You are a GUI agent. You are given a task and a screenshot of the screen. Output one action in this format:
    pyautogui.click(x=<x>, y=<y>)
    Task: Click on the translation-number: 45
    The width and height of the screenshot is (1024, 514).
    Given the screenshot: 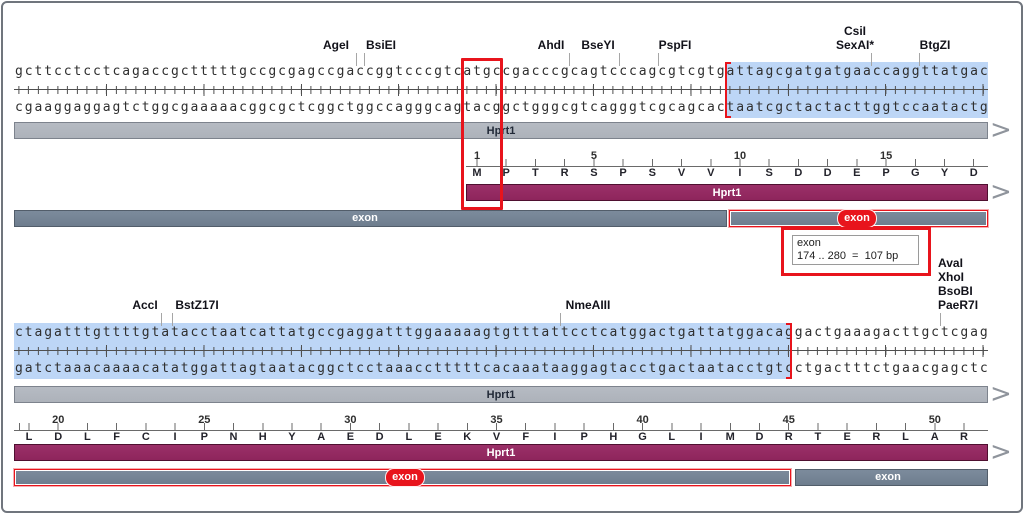 What is the action you would take?
    pyautogui.click(x=788, y=420)
    